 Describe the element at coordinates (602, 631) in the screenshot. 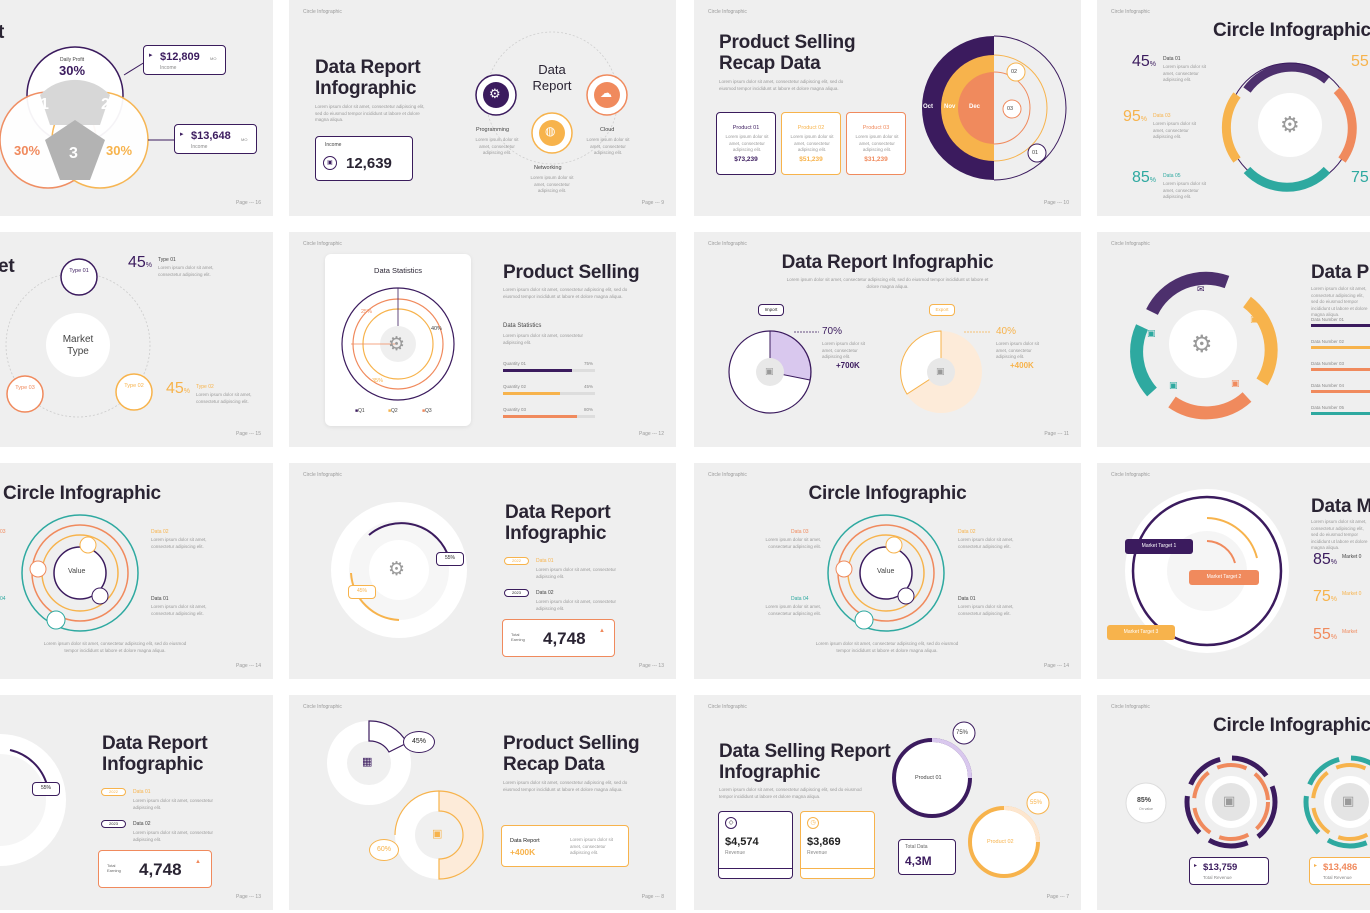

I see `up-arrow-icon: ▲` at that location.